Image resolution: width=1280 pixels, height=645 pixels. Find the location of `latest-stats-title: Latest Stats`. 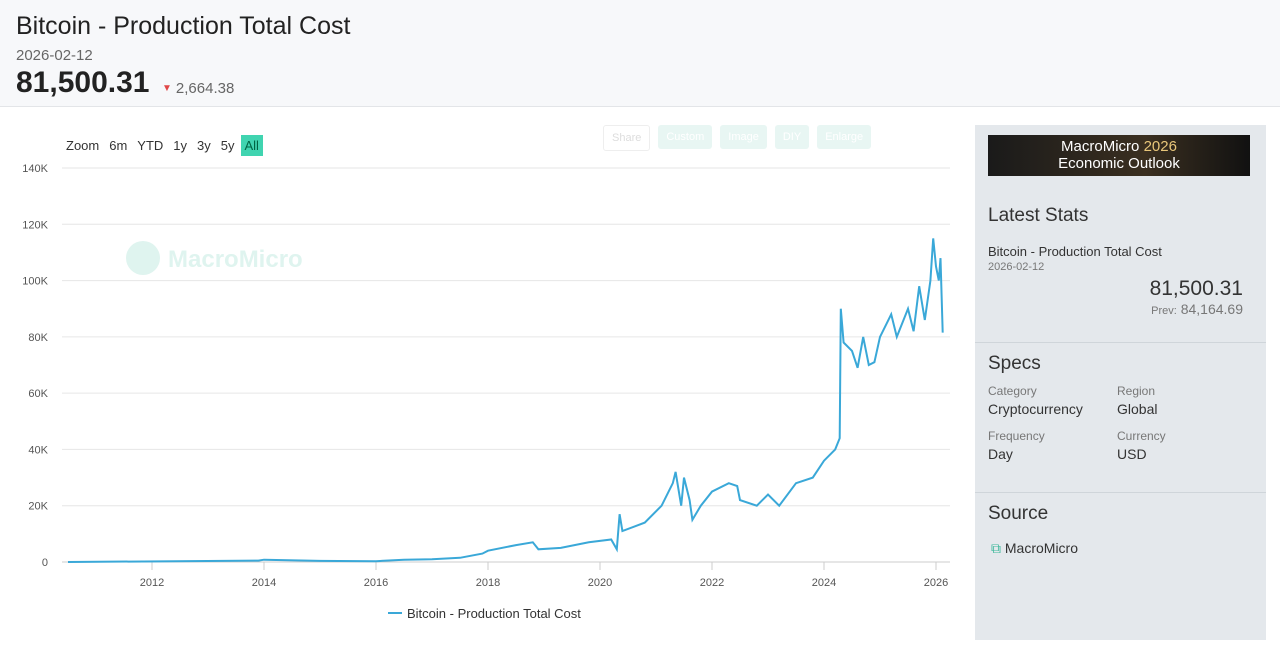

latest-stats-title: Latest Stats is located at coordinates (1038, 215).